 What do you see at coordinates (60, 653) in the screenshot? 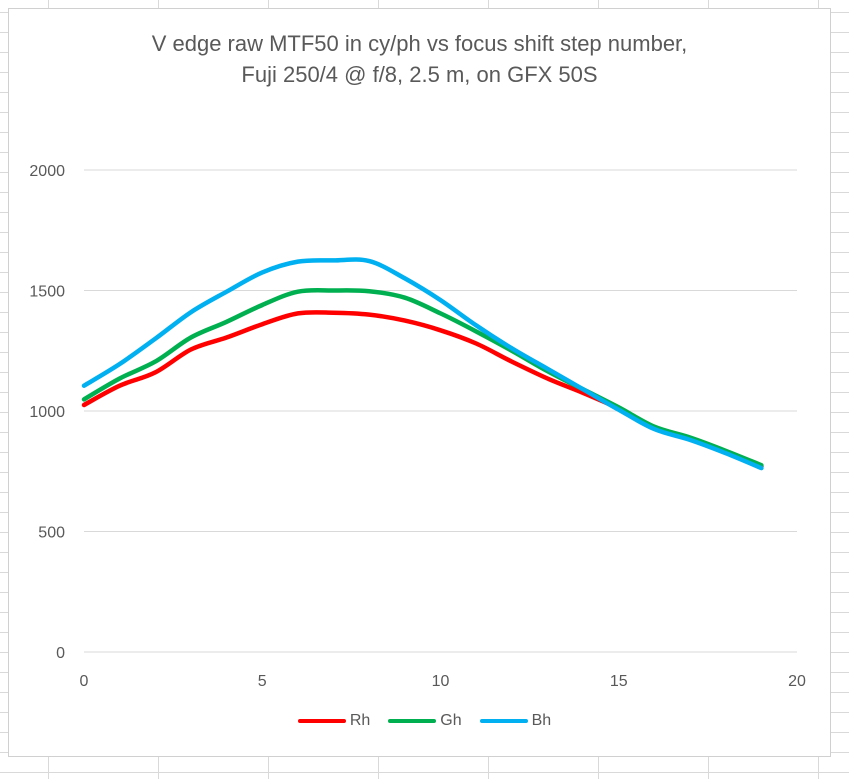
I see `y-tick-label: 0` at bounding box center [60, 653].